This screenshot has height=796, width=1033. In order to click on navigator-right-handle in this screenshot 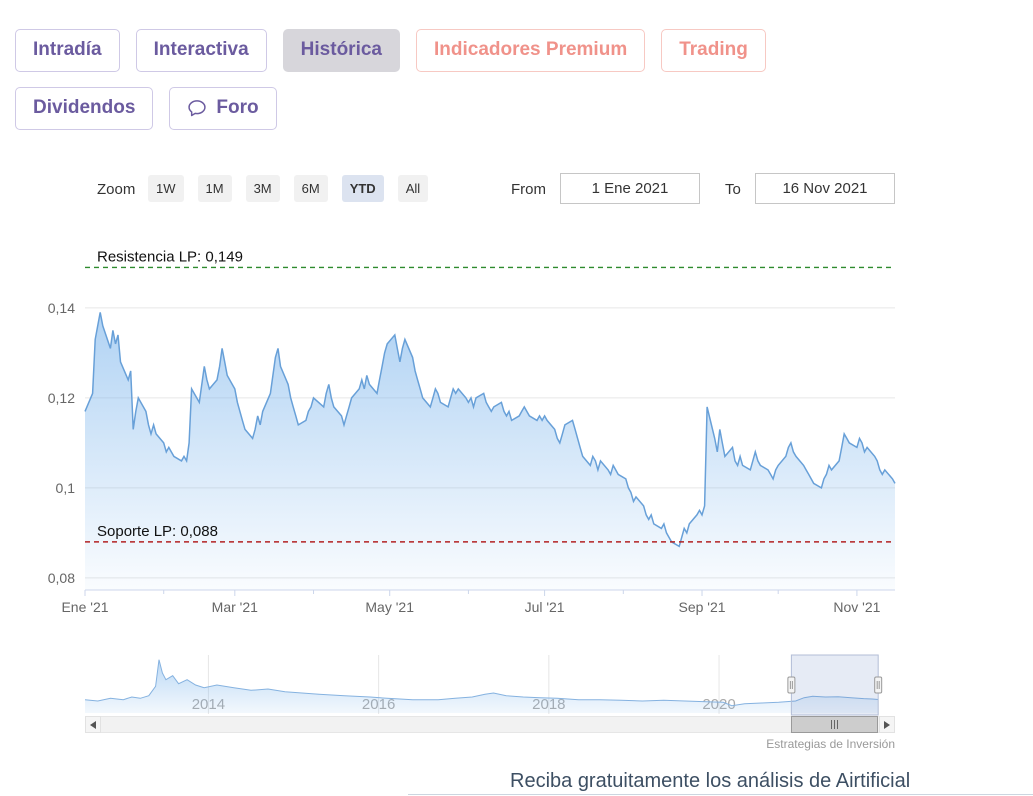, I will do `click(878, 685)`.